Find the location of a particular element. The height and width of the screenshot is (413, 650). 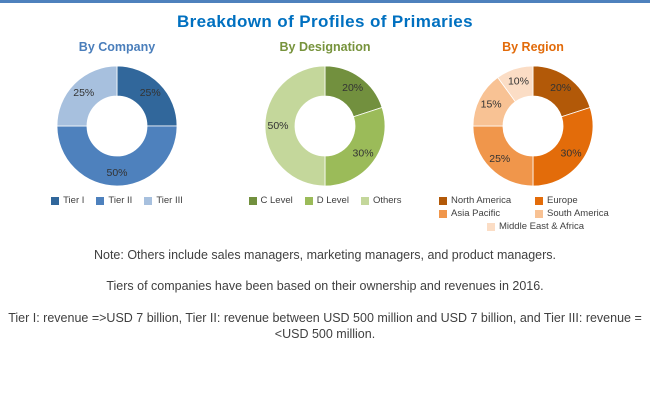

slice-tier-iii is located at coordinates (87, 96).